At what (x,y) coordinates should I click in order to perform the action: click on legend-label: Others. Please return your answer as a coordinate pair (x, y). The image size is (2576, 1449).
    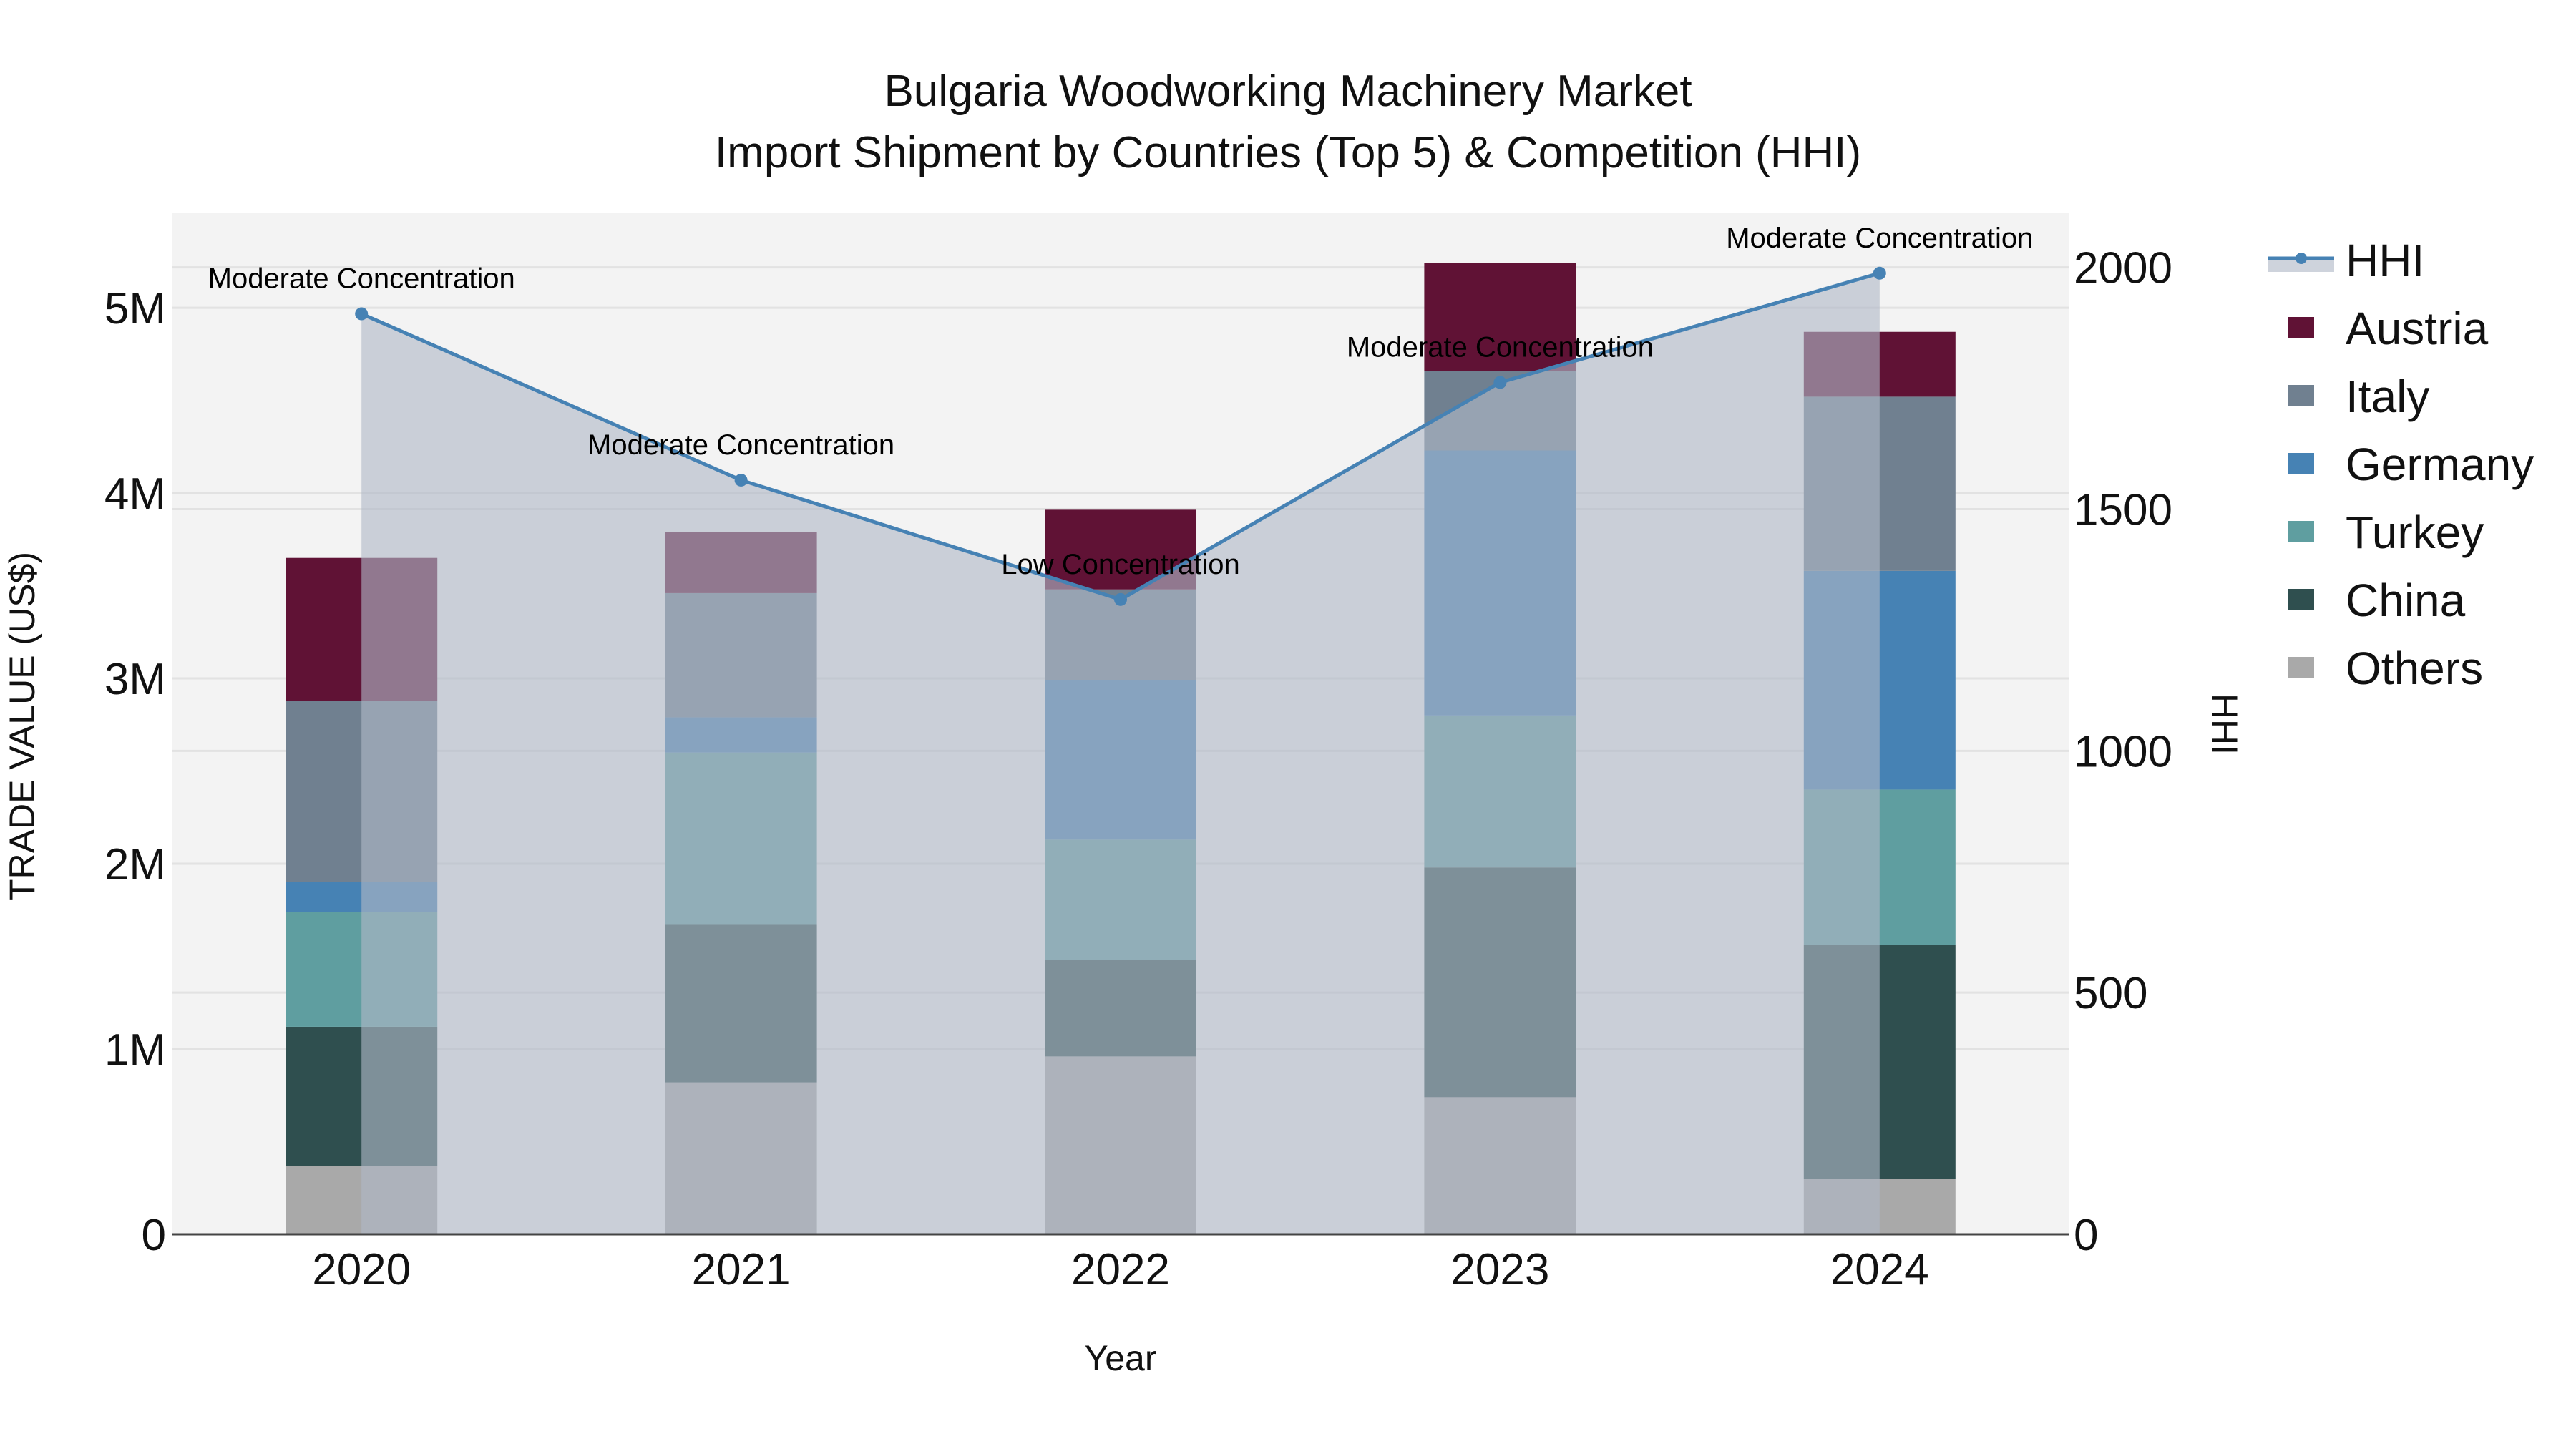
    Looking at the image, I should click on (2414, 668).